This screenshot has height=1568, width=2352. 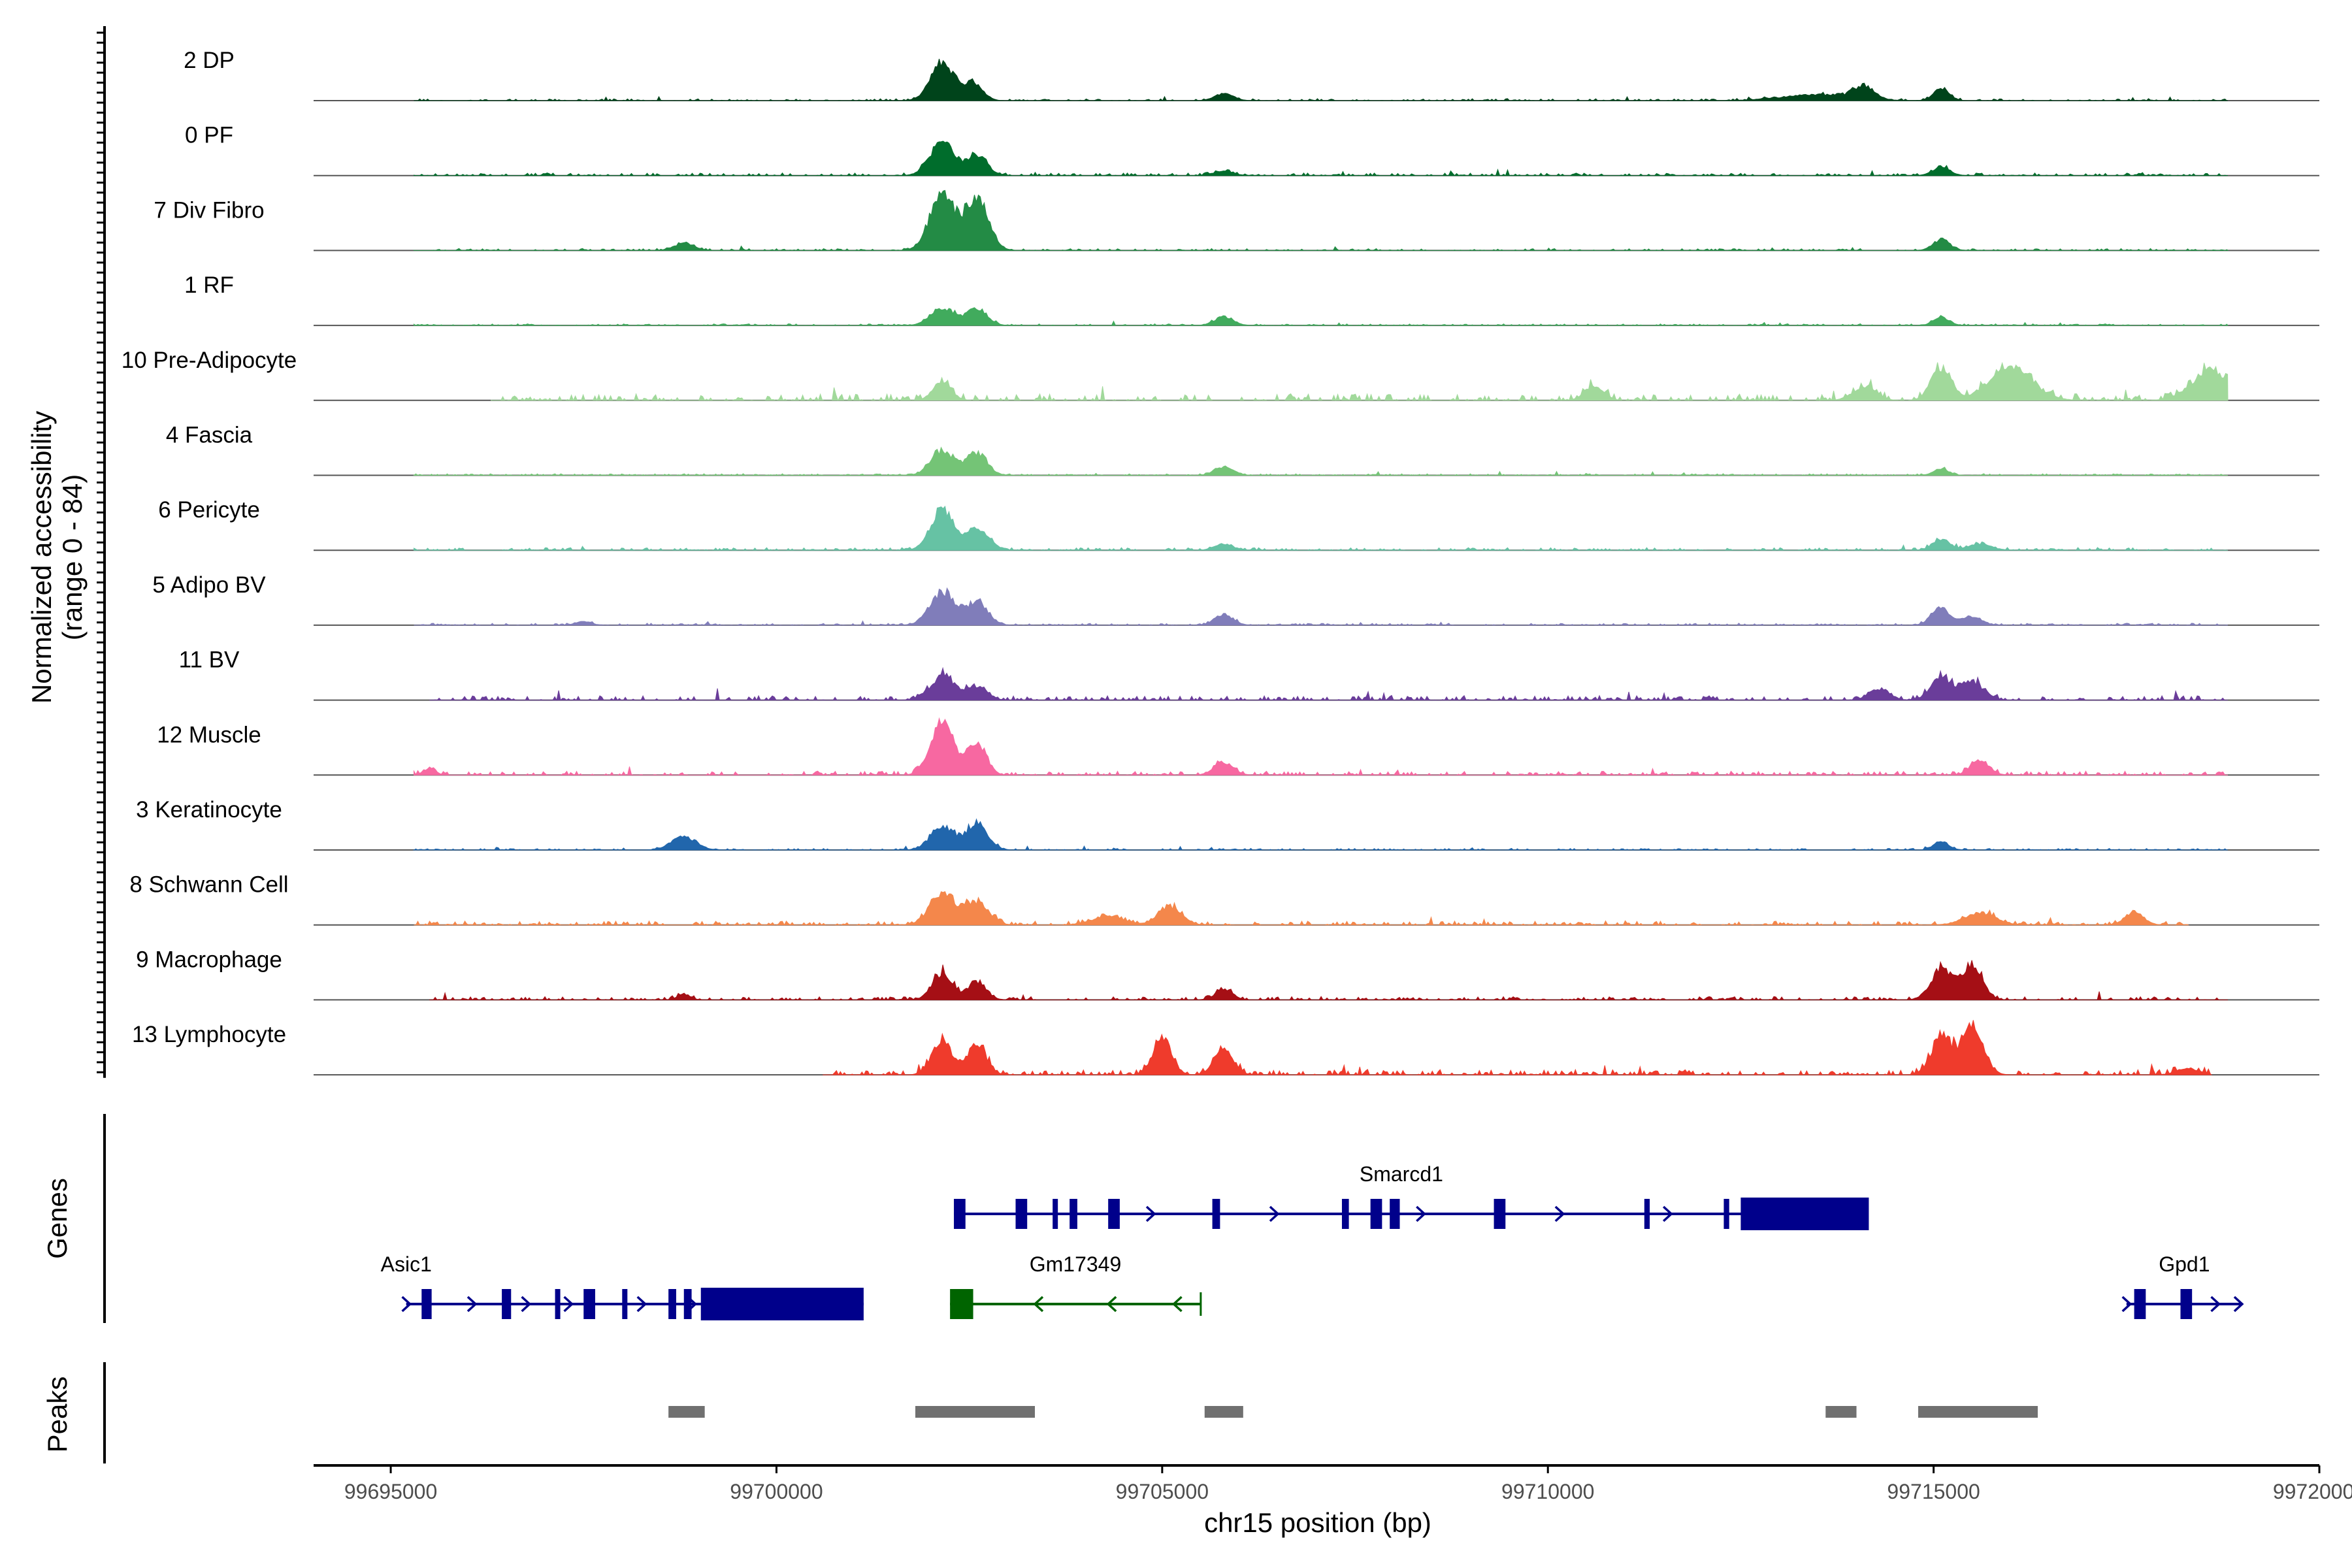 What do you see at coordinates (209, 210) in the screenshot?
I see `track-label: 7 Div Fibro` at bounding box center [209, 210].